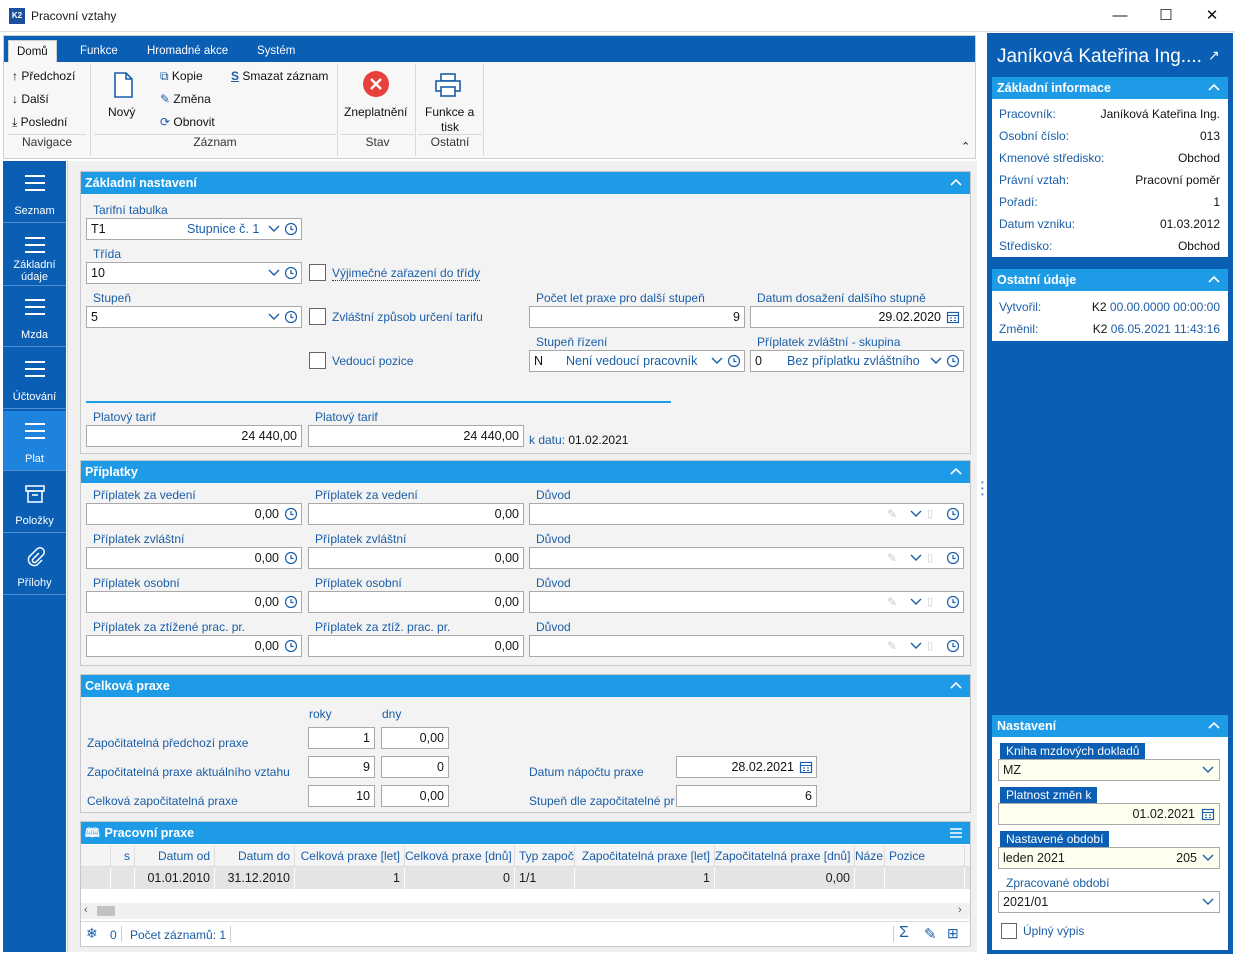  I want to click on panel-header: Základní informace, so click(1110, 88).